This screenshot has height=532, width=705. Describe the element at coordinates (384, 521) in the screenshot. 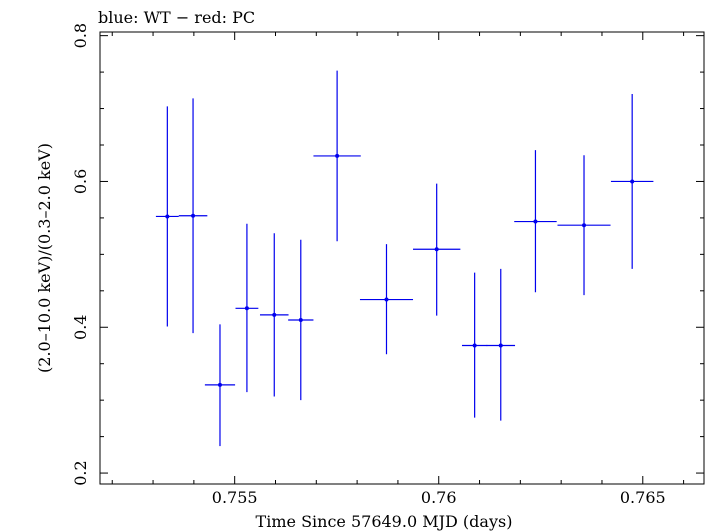

I see `x-axis-label: Time Since 57649.0 MJD (days)` at that location.